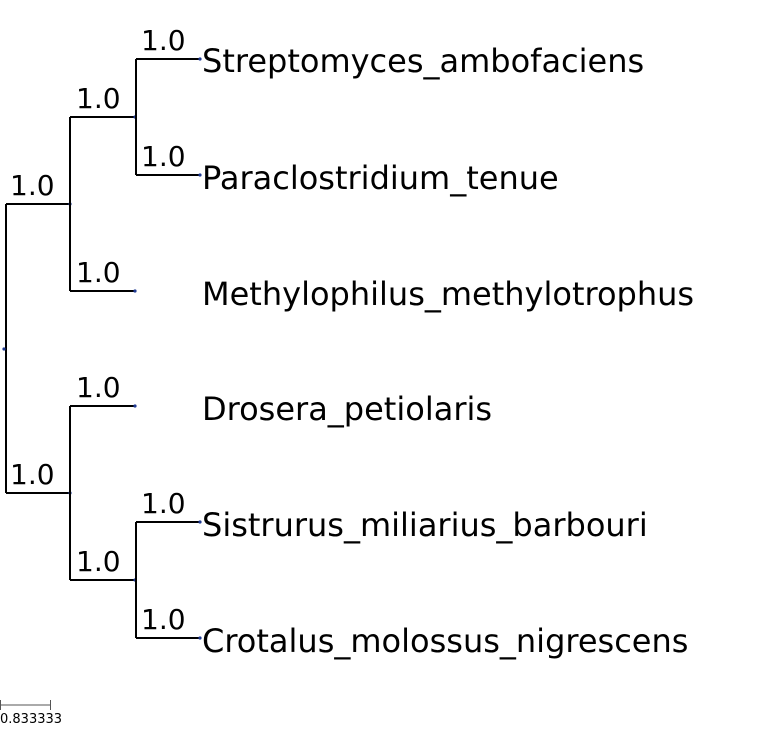  I want to click on support-snake-clade: 1.0, so click(98, 561).